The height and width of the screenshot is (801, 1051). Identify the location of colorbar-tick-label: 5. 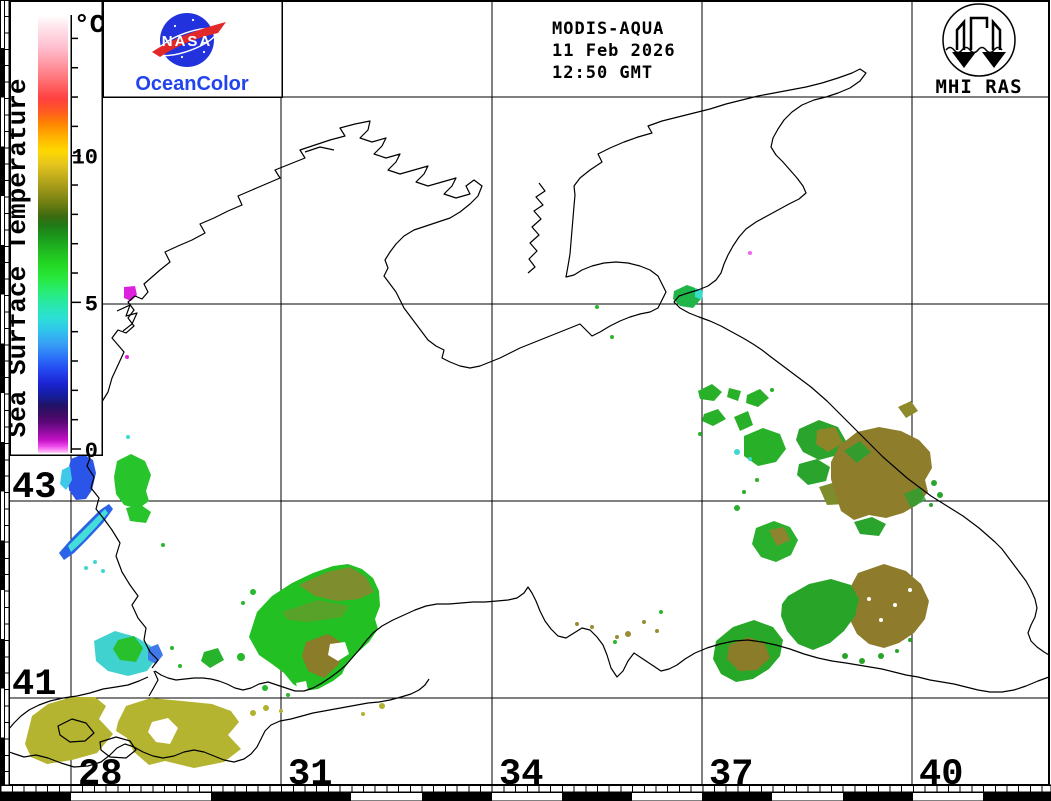
(91, 304).